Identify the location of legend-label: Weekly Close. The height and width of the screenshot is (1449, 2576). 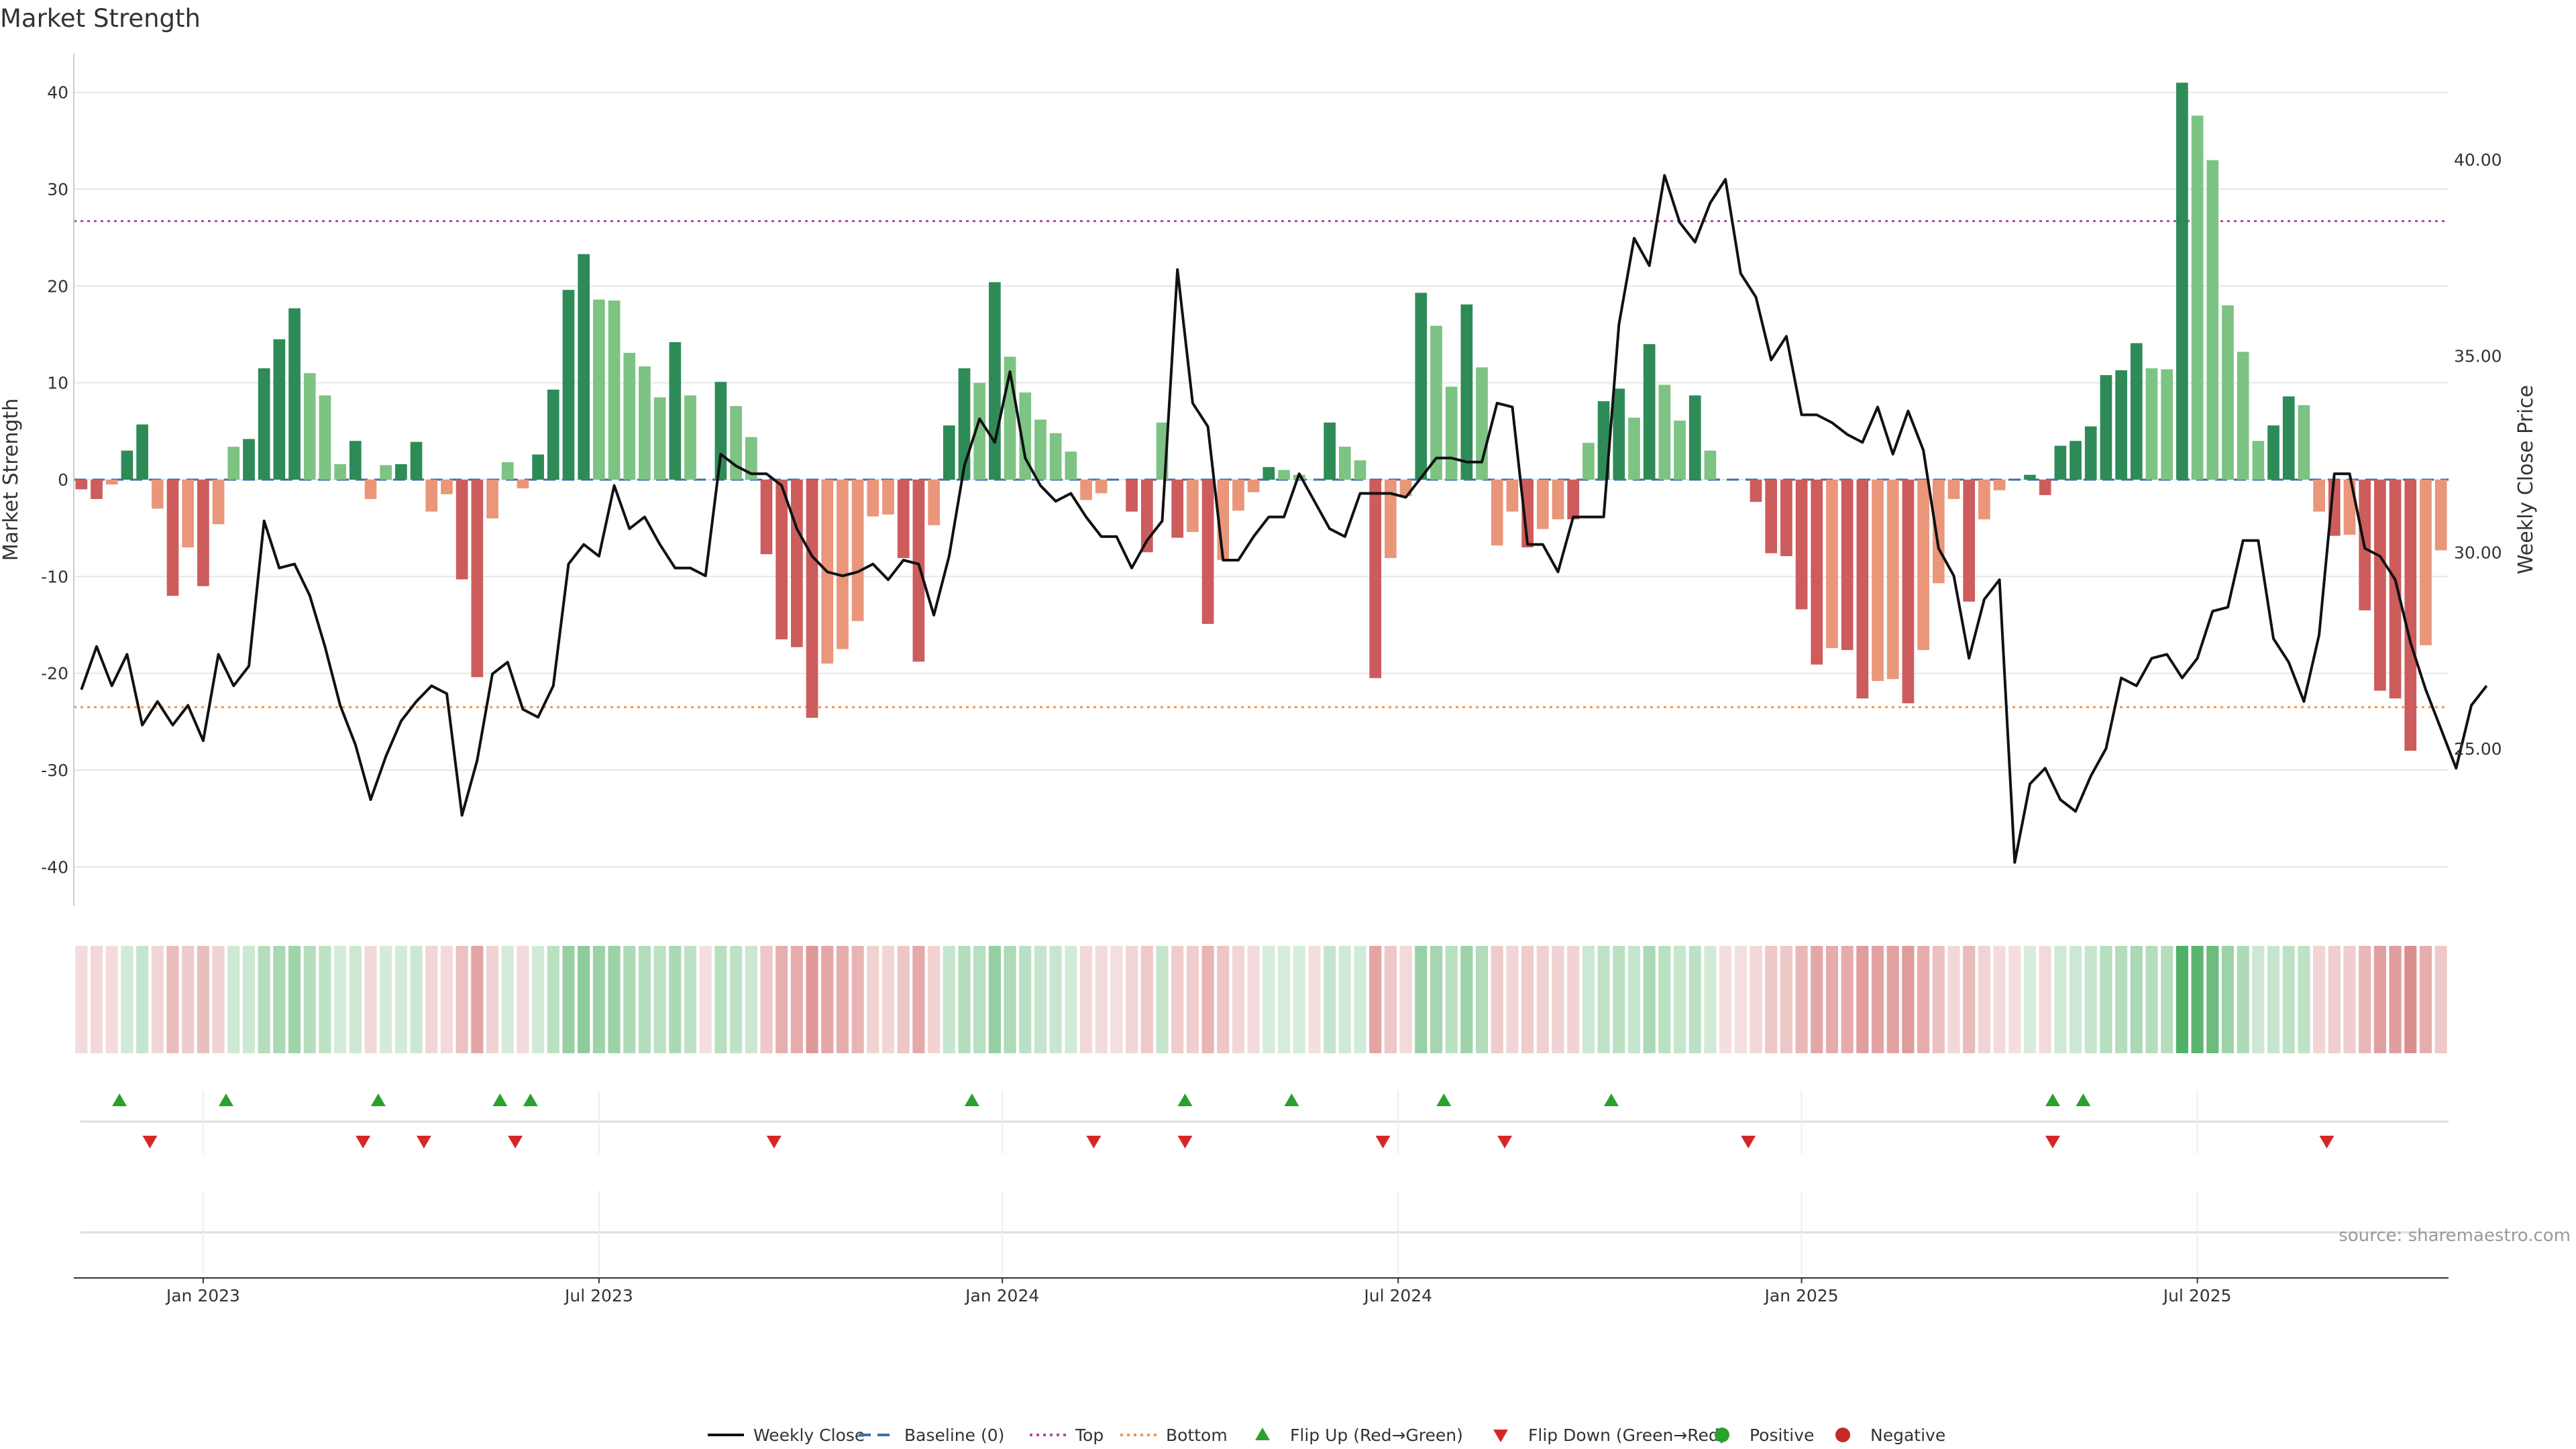
(809, 1435).